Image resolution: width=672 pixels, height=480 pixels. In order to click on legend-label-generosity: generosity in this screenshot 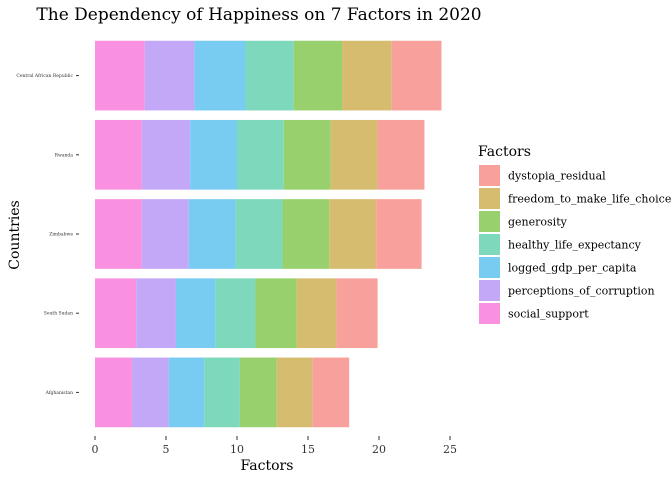, I will do `click(538, 222)`.